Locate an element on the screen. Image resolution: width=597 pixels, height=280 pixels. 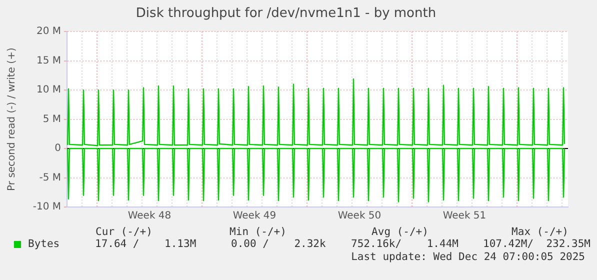
y-tick-label: 15 M is located at coordinates (48, 60).